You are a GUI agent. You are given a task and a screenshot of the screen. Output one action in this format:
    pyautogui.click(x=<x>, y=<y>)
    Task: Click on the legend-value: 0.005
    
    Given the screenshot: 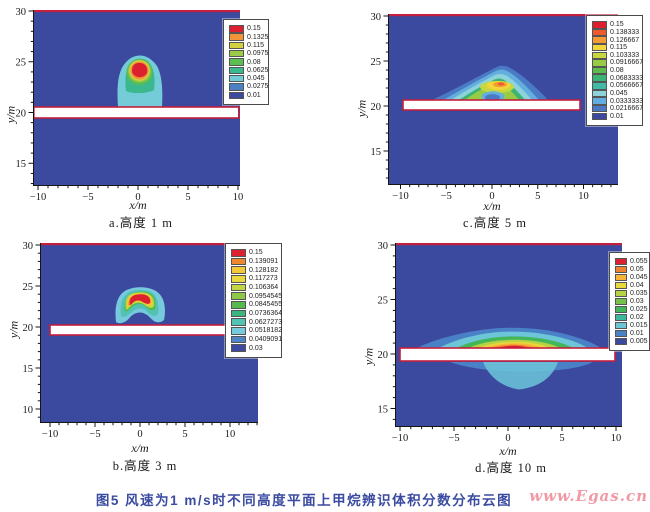 What is the action you would take?
    pyautogui.click(x=639, y=341)
    